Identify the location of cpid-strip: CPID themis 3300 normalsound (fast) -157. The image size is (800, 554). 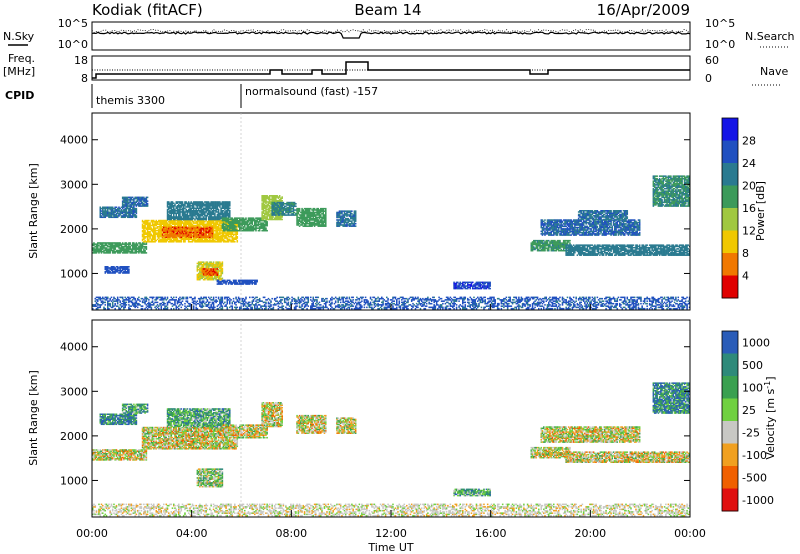
(191, 96).